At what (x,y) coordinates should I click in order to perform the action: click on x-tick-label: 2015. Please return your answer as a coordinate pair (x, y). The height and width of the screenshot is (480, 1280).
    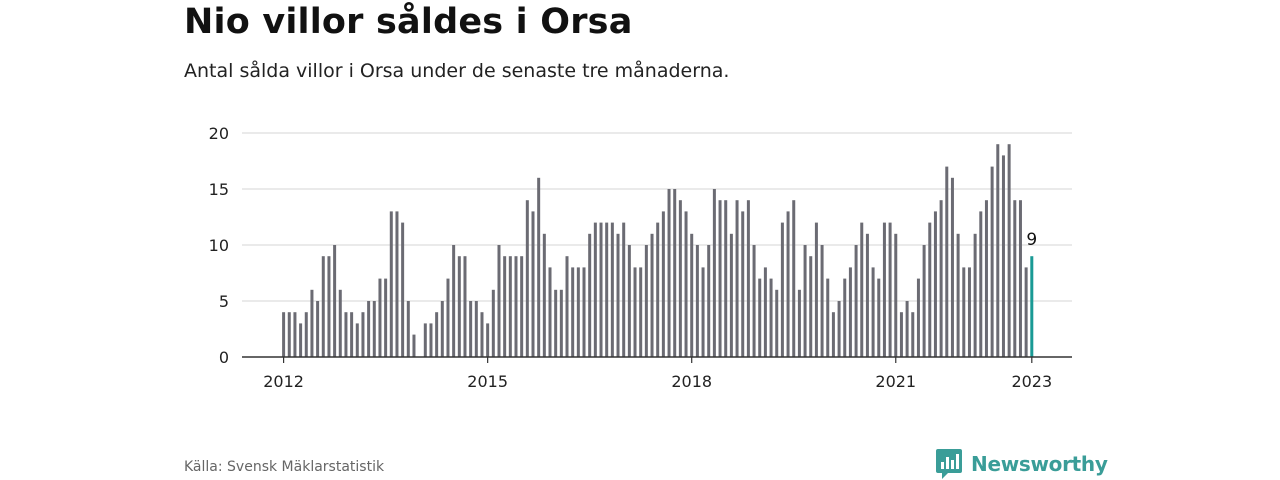
    Looking at the image, I should click on (487, 381).